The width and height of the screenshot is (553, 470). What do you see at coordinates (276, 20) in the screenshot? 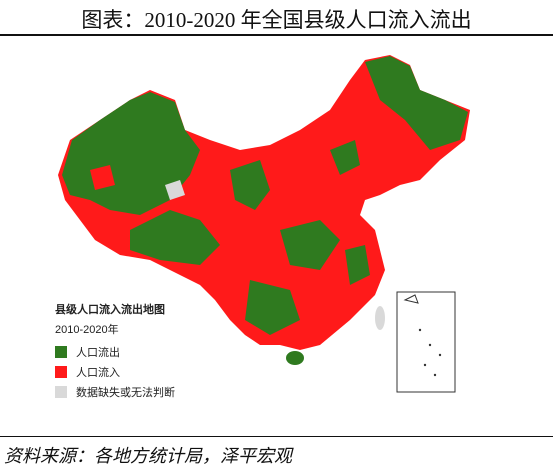
I see `title: 图表：2010-2020 年全国县级人口流入流出` at bounding box center [276, 20].